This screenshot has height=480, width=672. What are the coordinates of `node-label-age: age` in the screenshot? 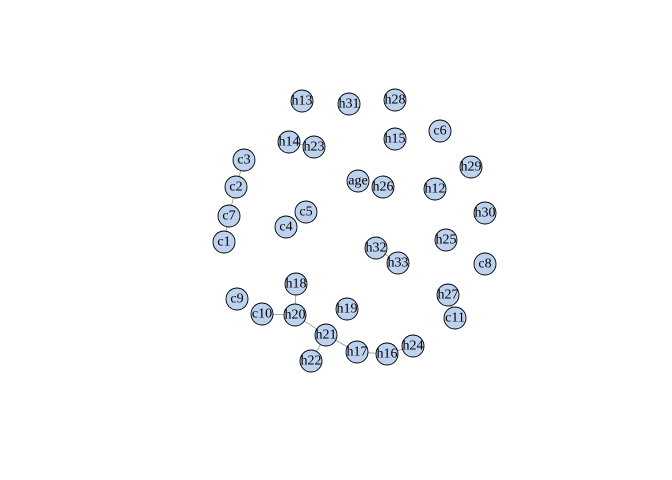 It's located at (357, 181).